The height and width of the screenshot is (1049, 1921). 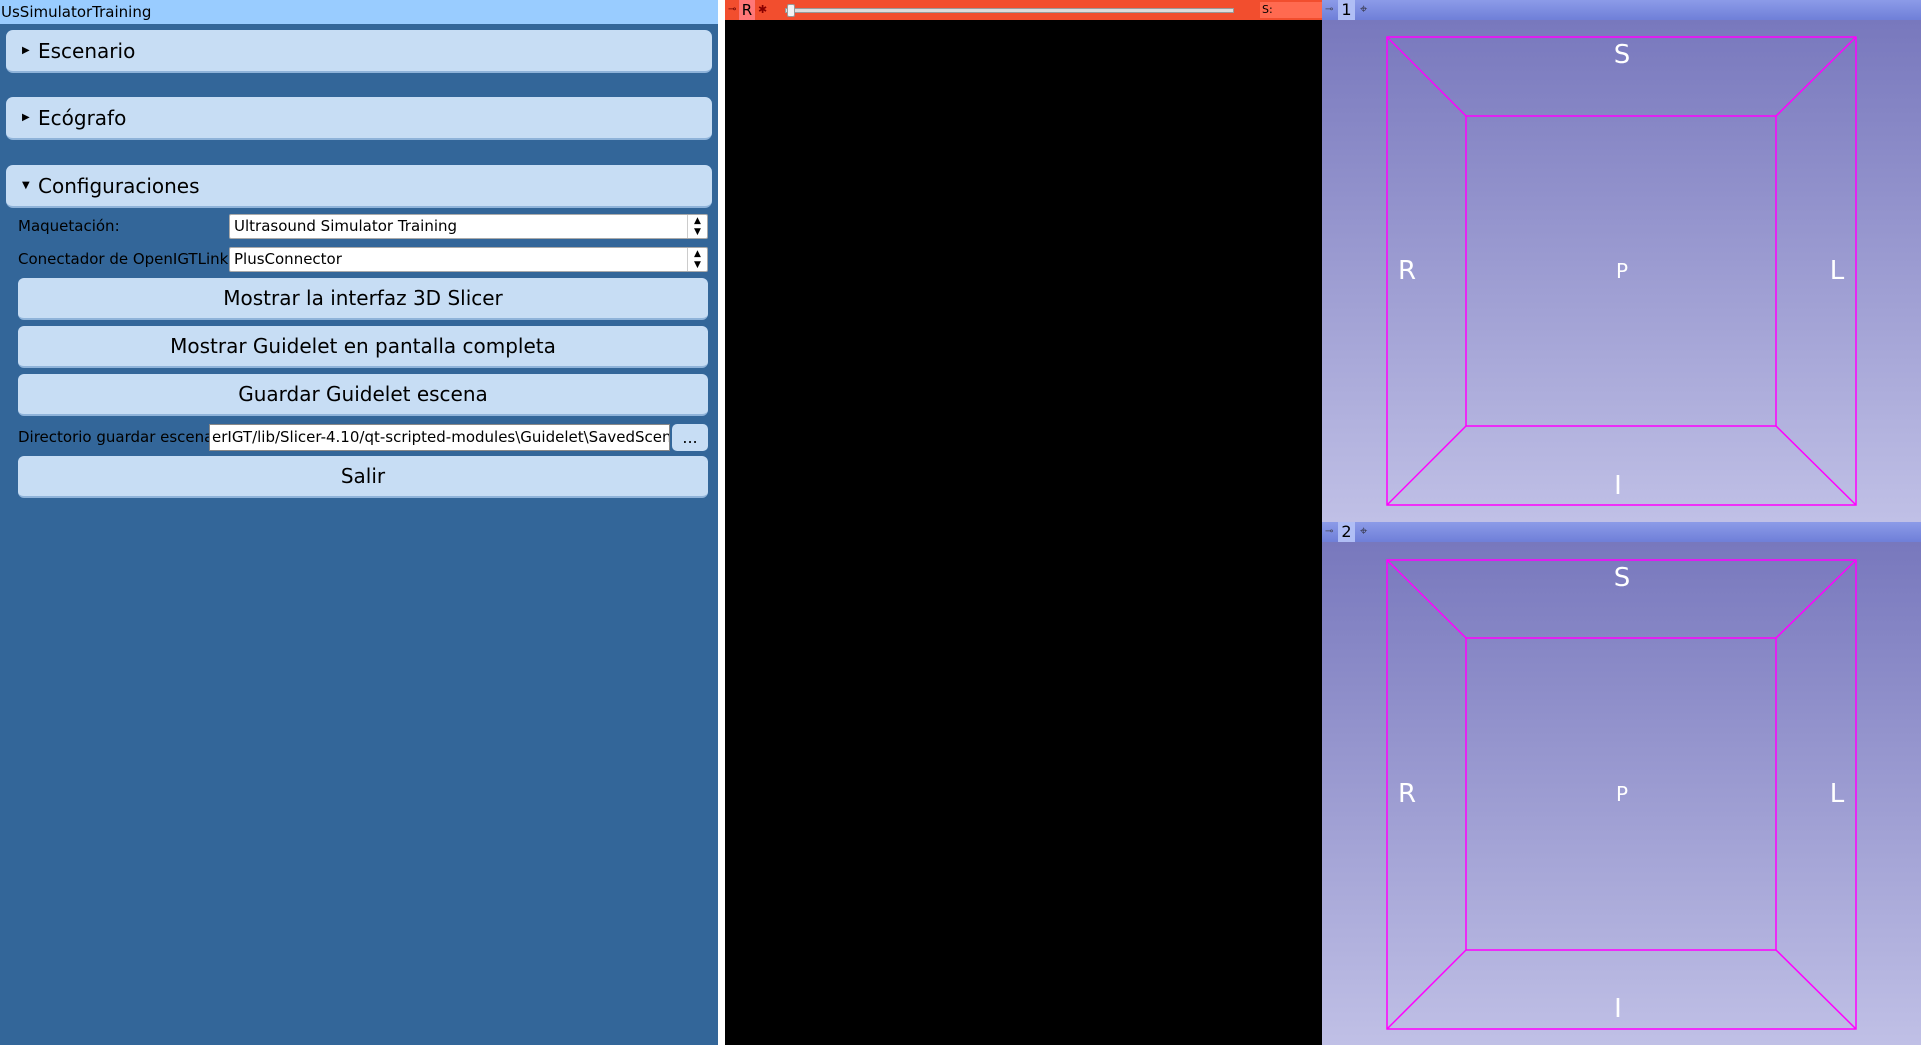 What do you see at coordinates (26, 185) in the screenshot?
I see `collapse-arrow-icon: ▼` at bounding box center [26, 185].